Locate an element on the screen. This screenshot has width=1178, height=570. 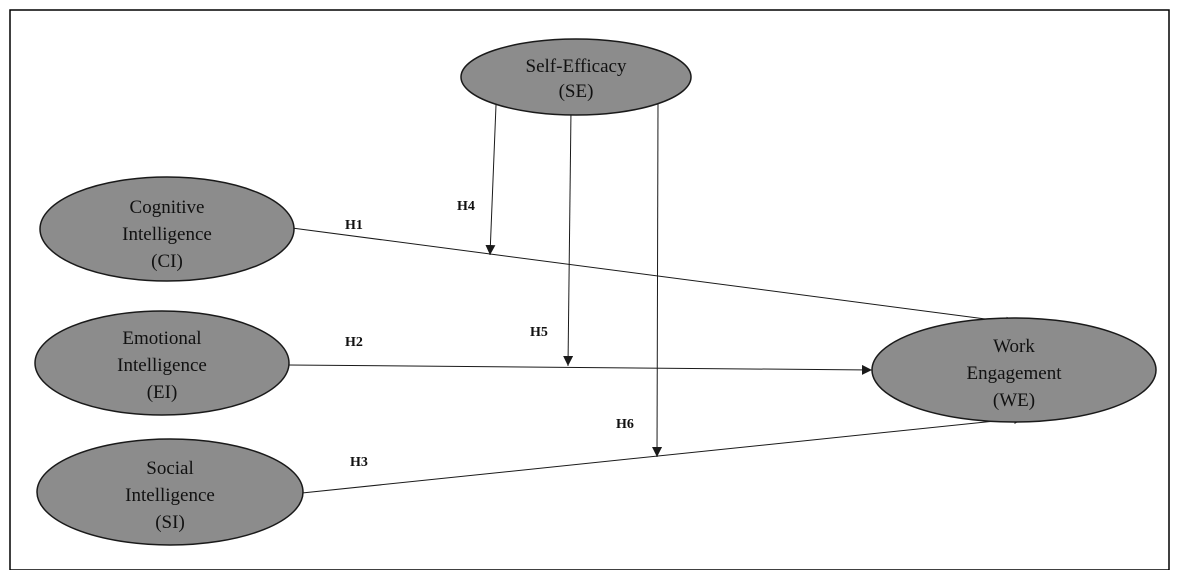
node-ei-line2: Intelligence is located at coordinates (162, 365).